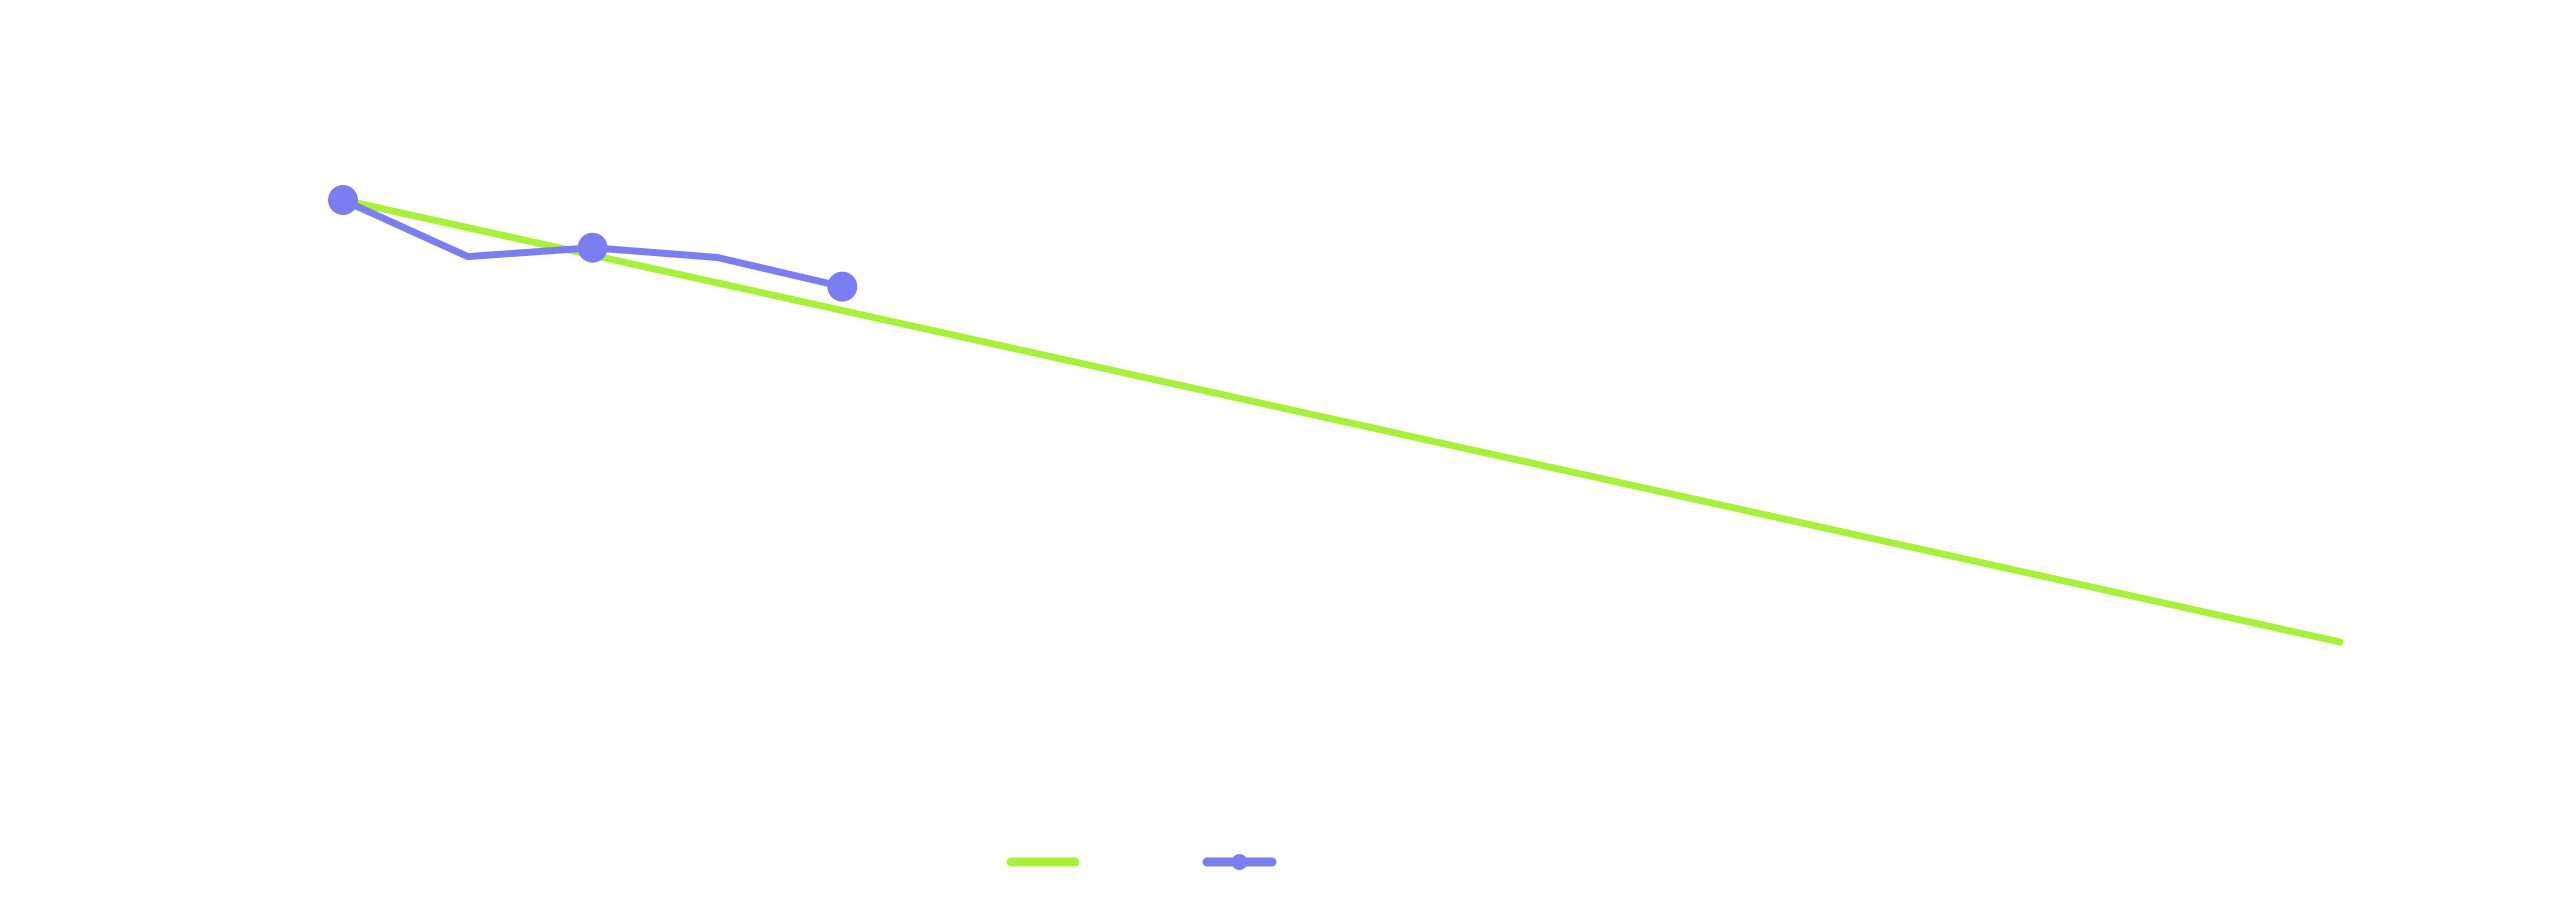 The image size is (2560, 909). I want to click on legend, so click(1141, 862).